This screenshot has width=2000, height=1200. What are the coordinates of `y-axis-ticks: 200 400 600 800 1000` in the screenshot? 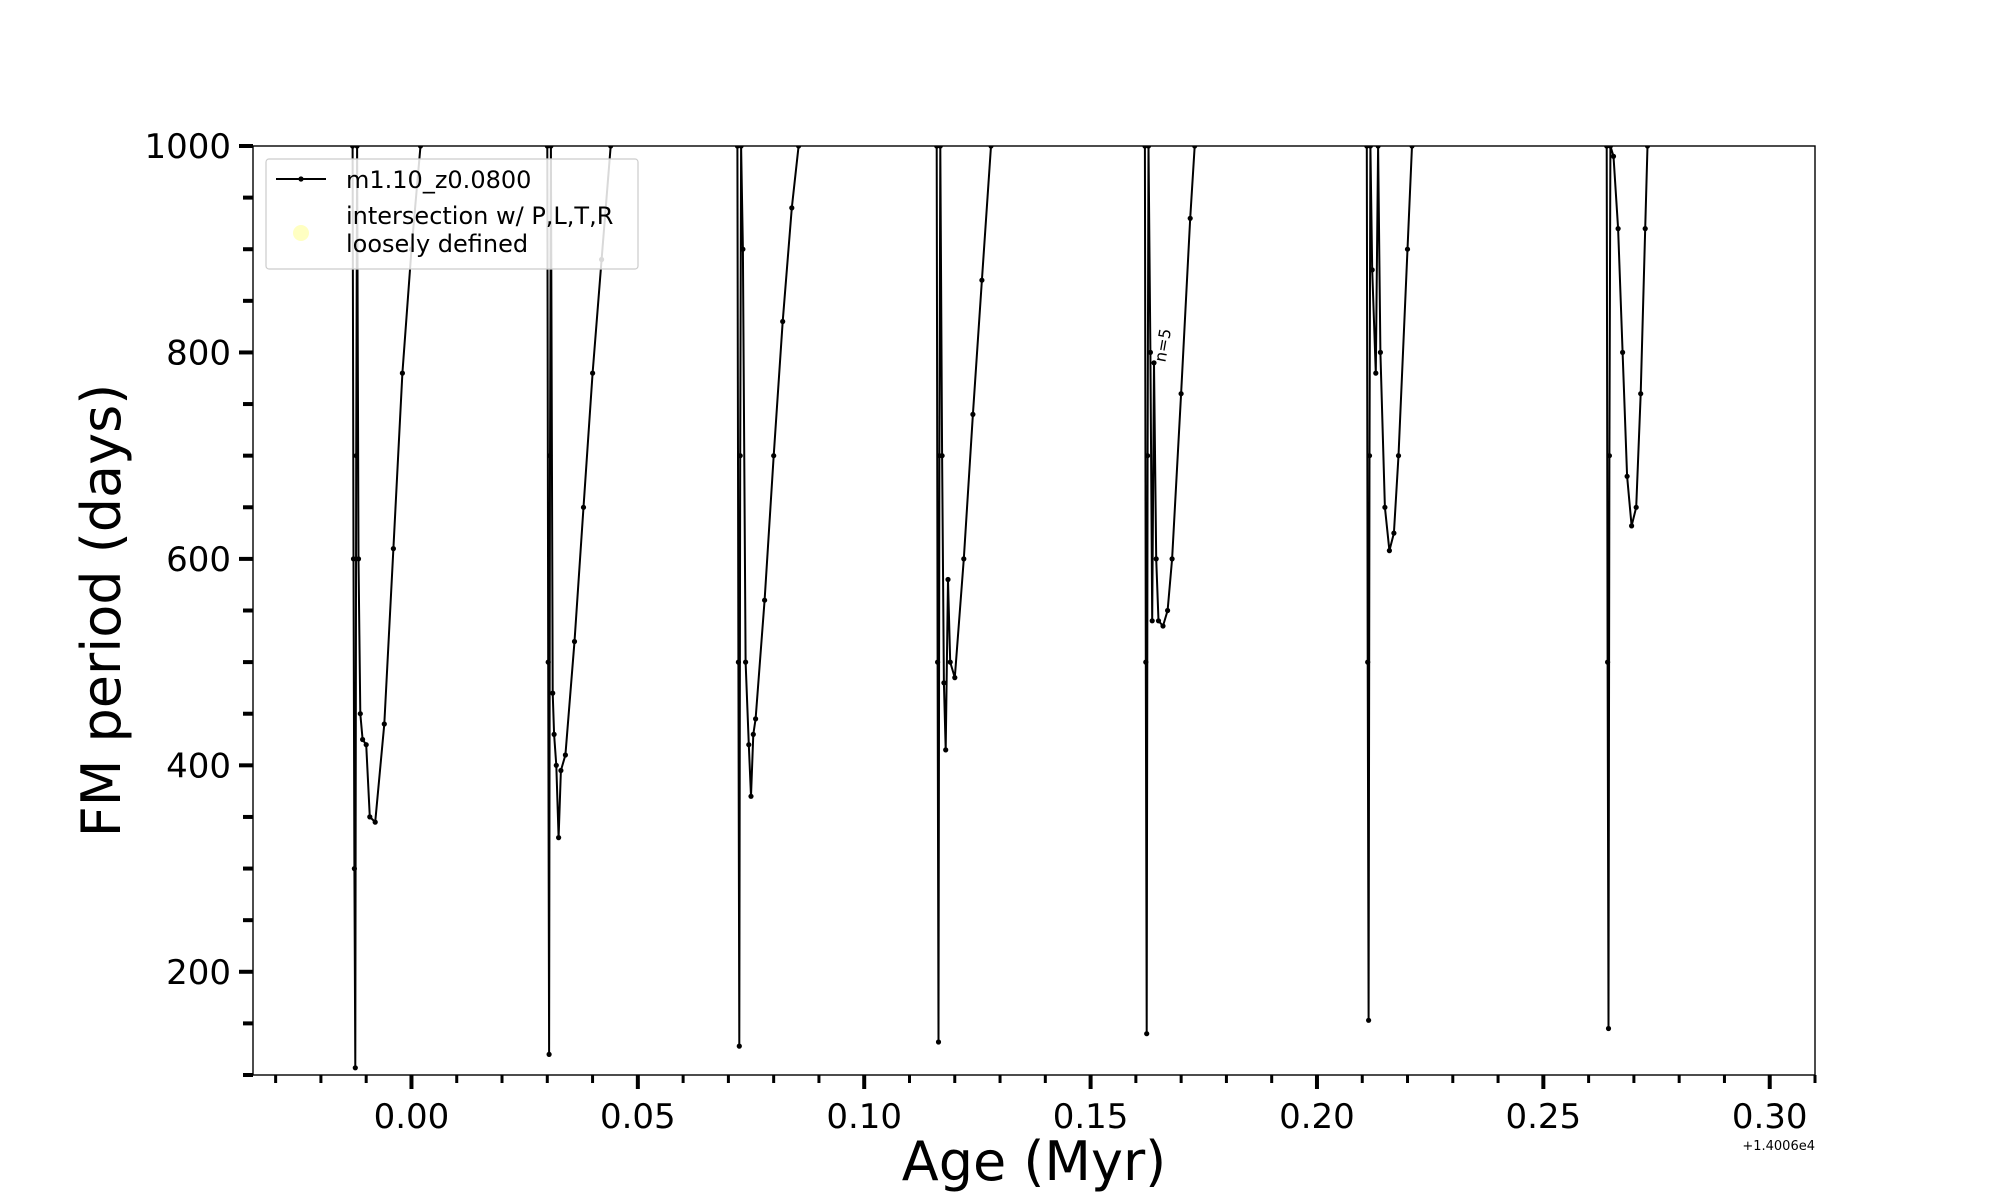 It's located at (198, 602).